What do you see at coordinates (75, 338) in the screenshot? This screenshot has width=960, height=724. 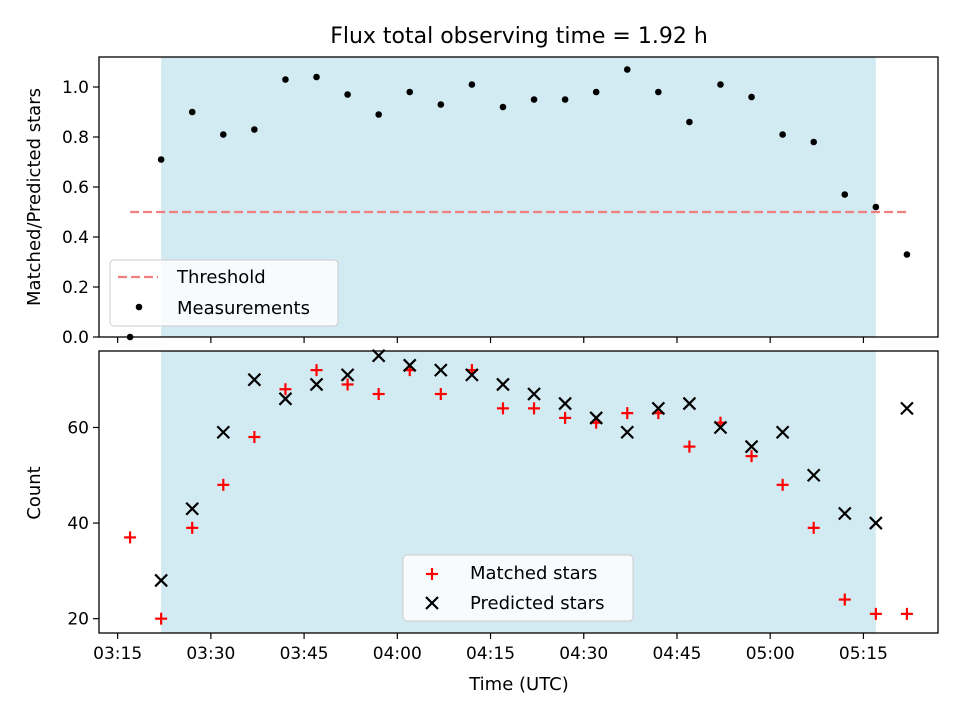 I see `y-tick-label: 0.0` at bounding box center [75, 338].